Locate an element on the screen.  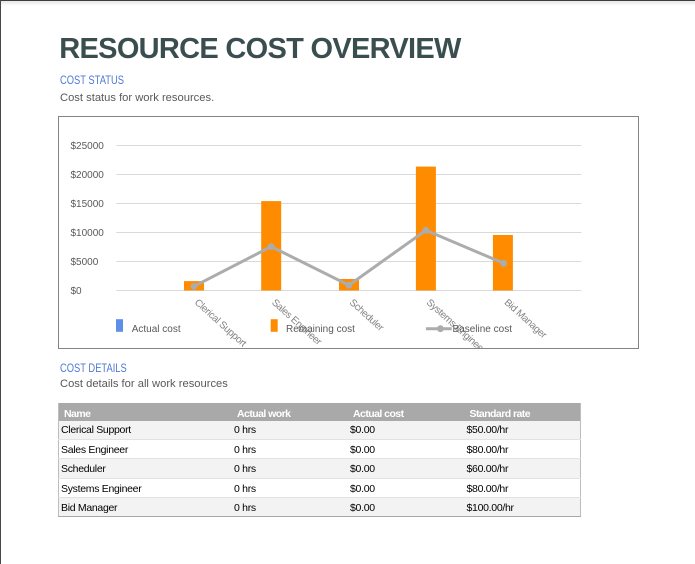
svg-text: $5000 is located at coordinates (85, 262).